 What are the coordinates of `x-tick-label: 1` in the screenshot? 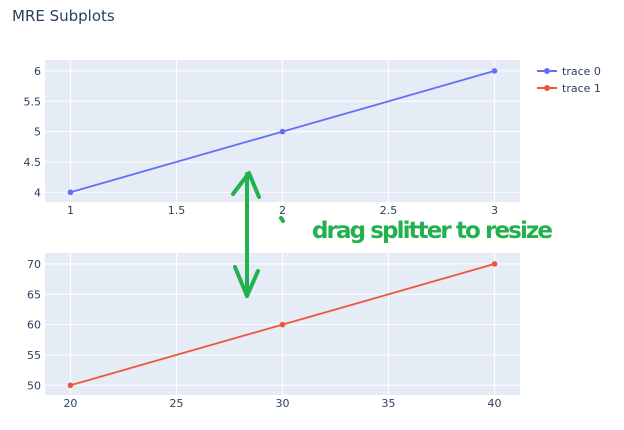 It's located at (70, 210).